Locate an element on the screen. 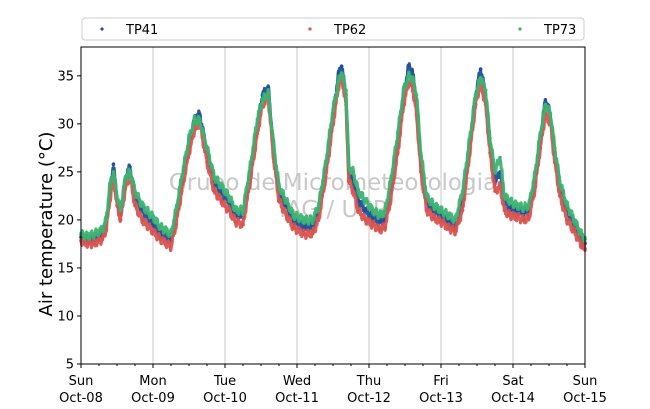  x-tick-day-label: Wed is located at coordinates (297, 381).